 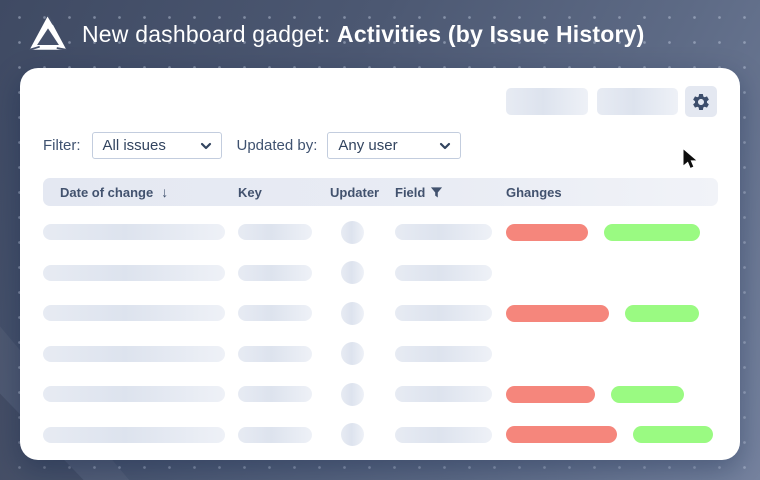 I want to click on gear-icon, so click(x=701, y=101).